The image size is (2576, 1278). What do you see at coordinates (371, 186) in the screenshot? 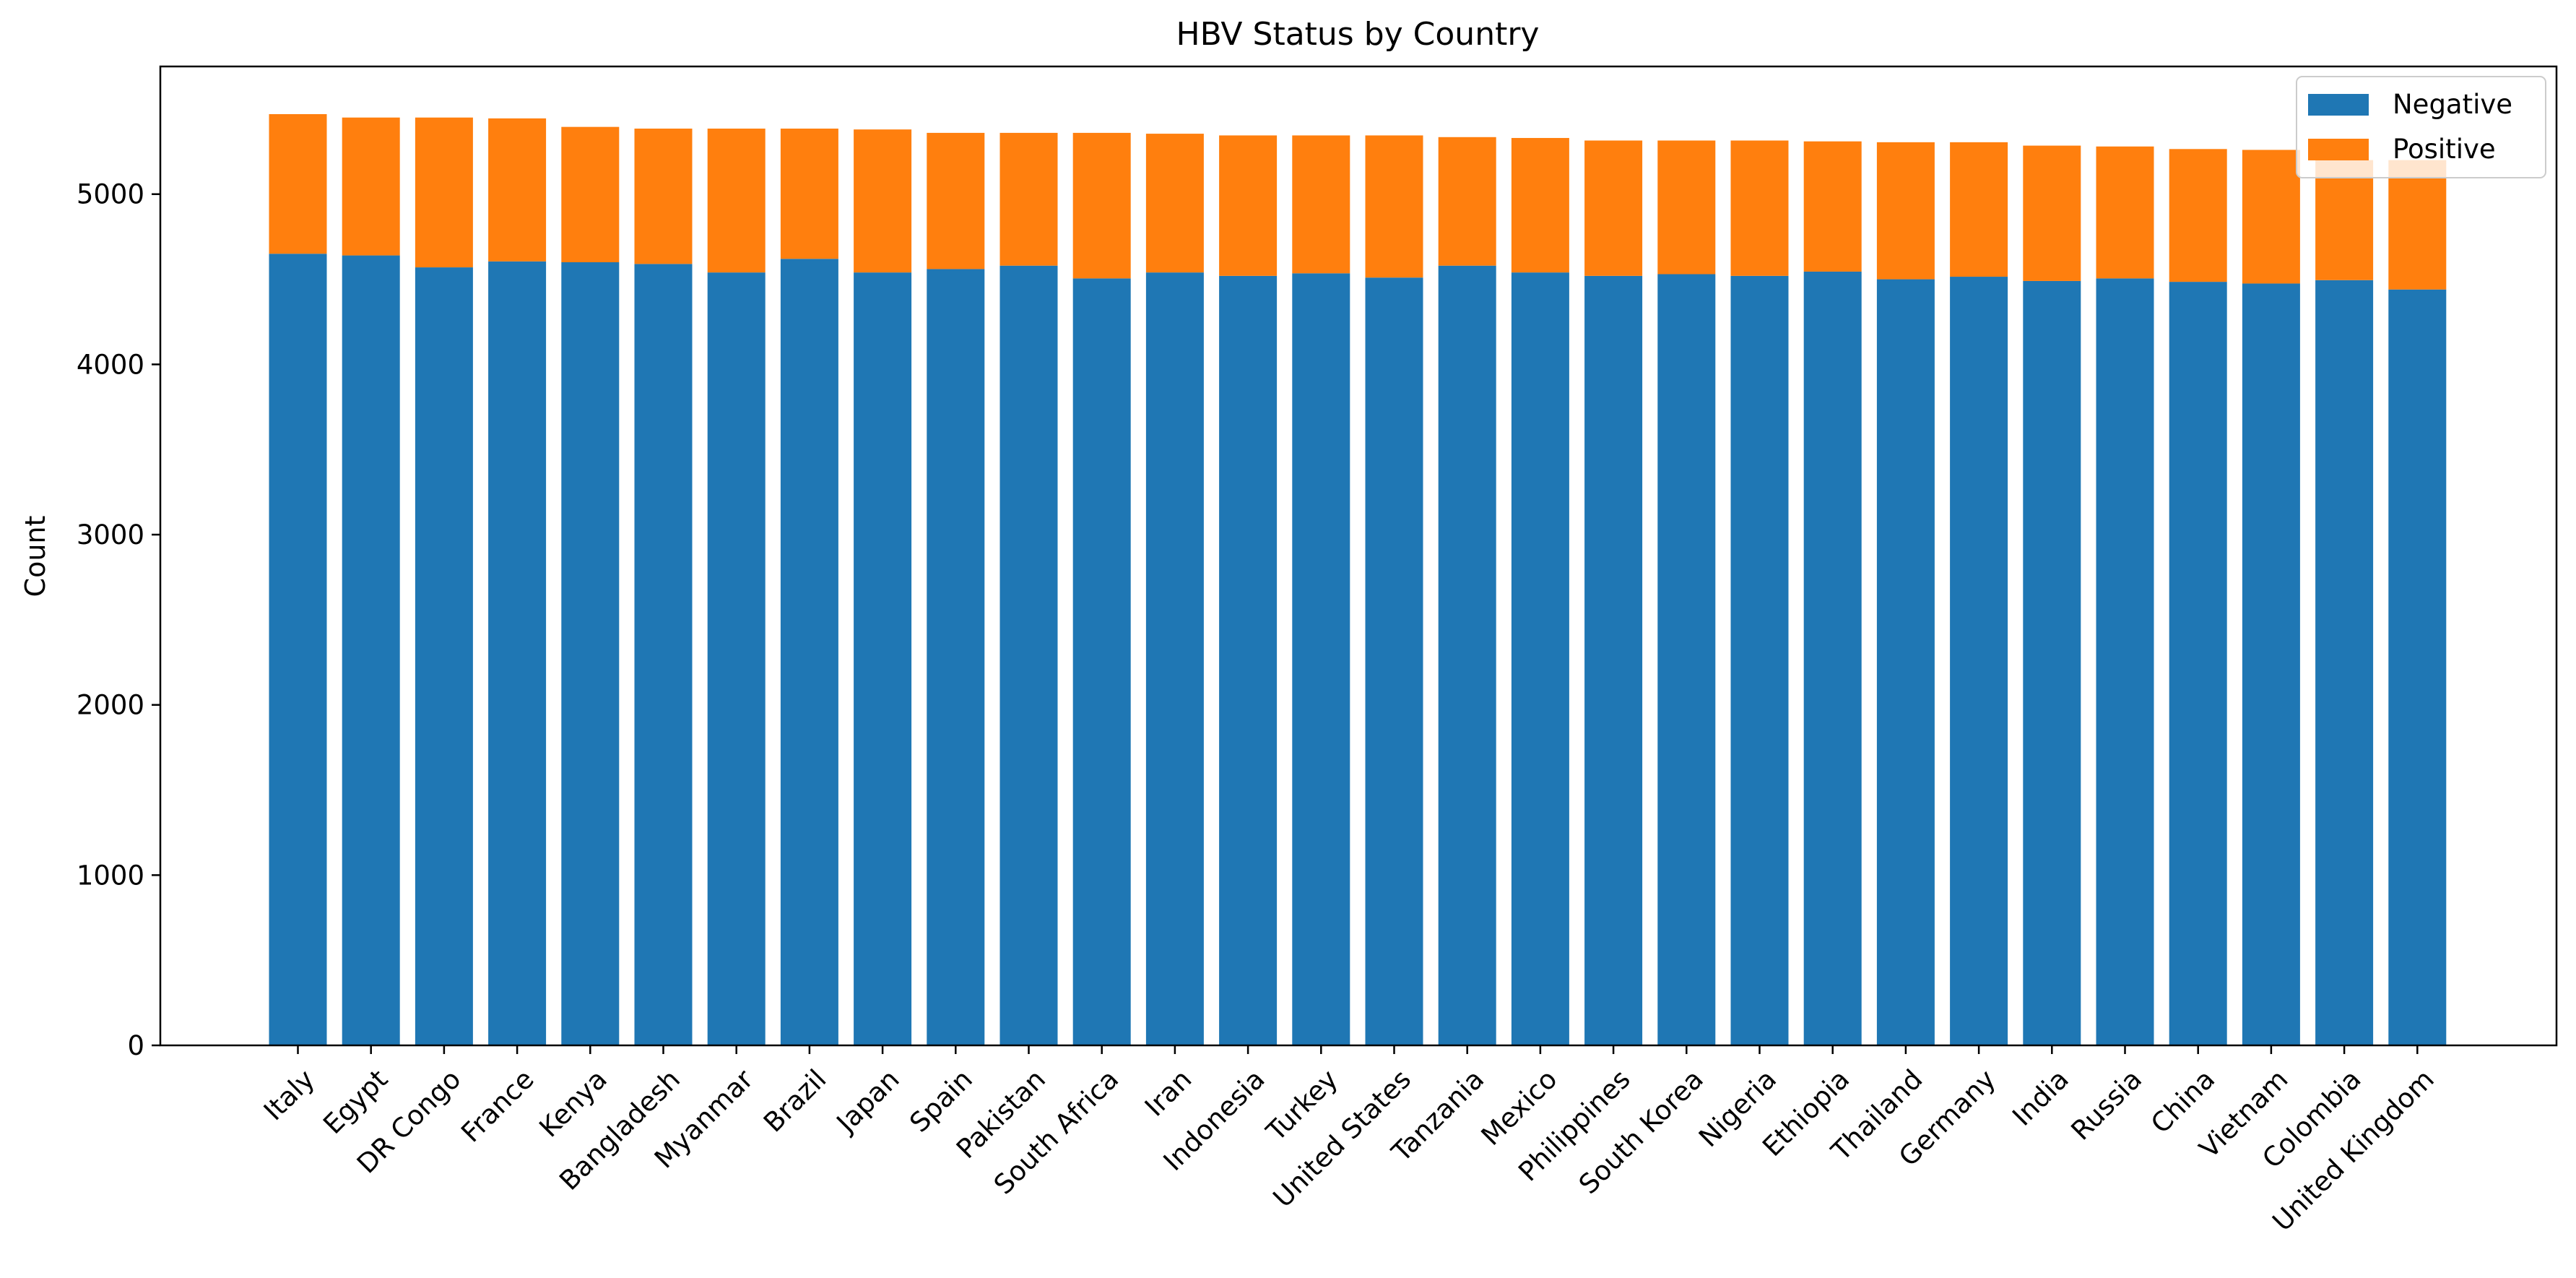
I see `bar-positive-egypt` at bounding box center [371, 186].